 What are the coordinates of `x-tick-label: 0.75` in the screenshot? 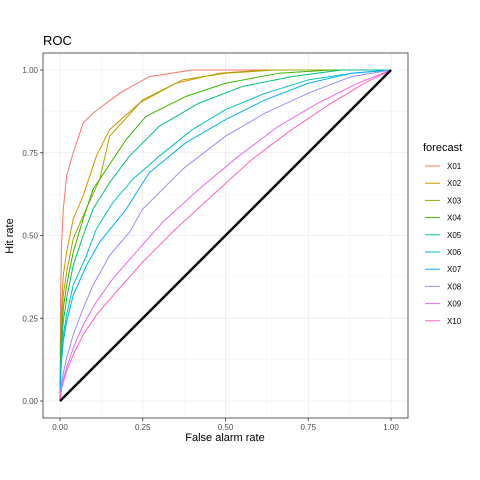 It's located at (308, 427).